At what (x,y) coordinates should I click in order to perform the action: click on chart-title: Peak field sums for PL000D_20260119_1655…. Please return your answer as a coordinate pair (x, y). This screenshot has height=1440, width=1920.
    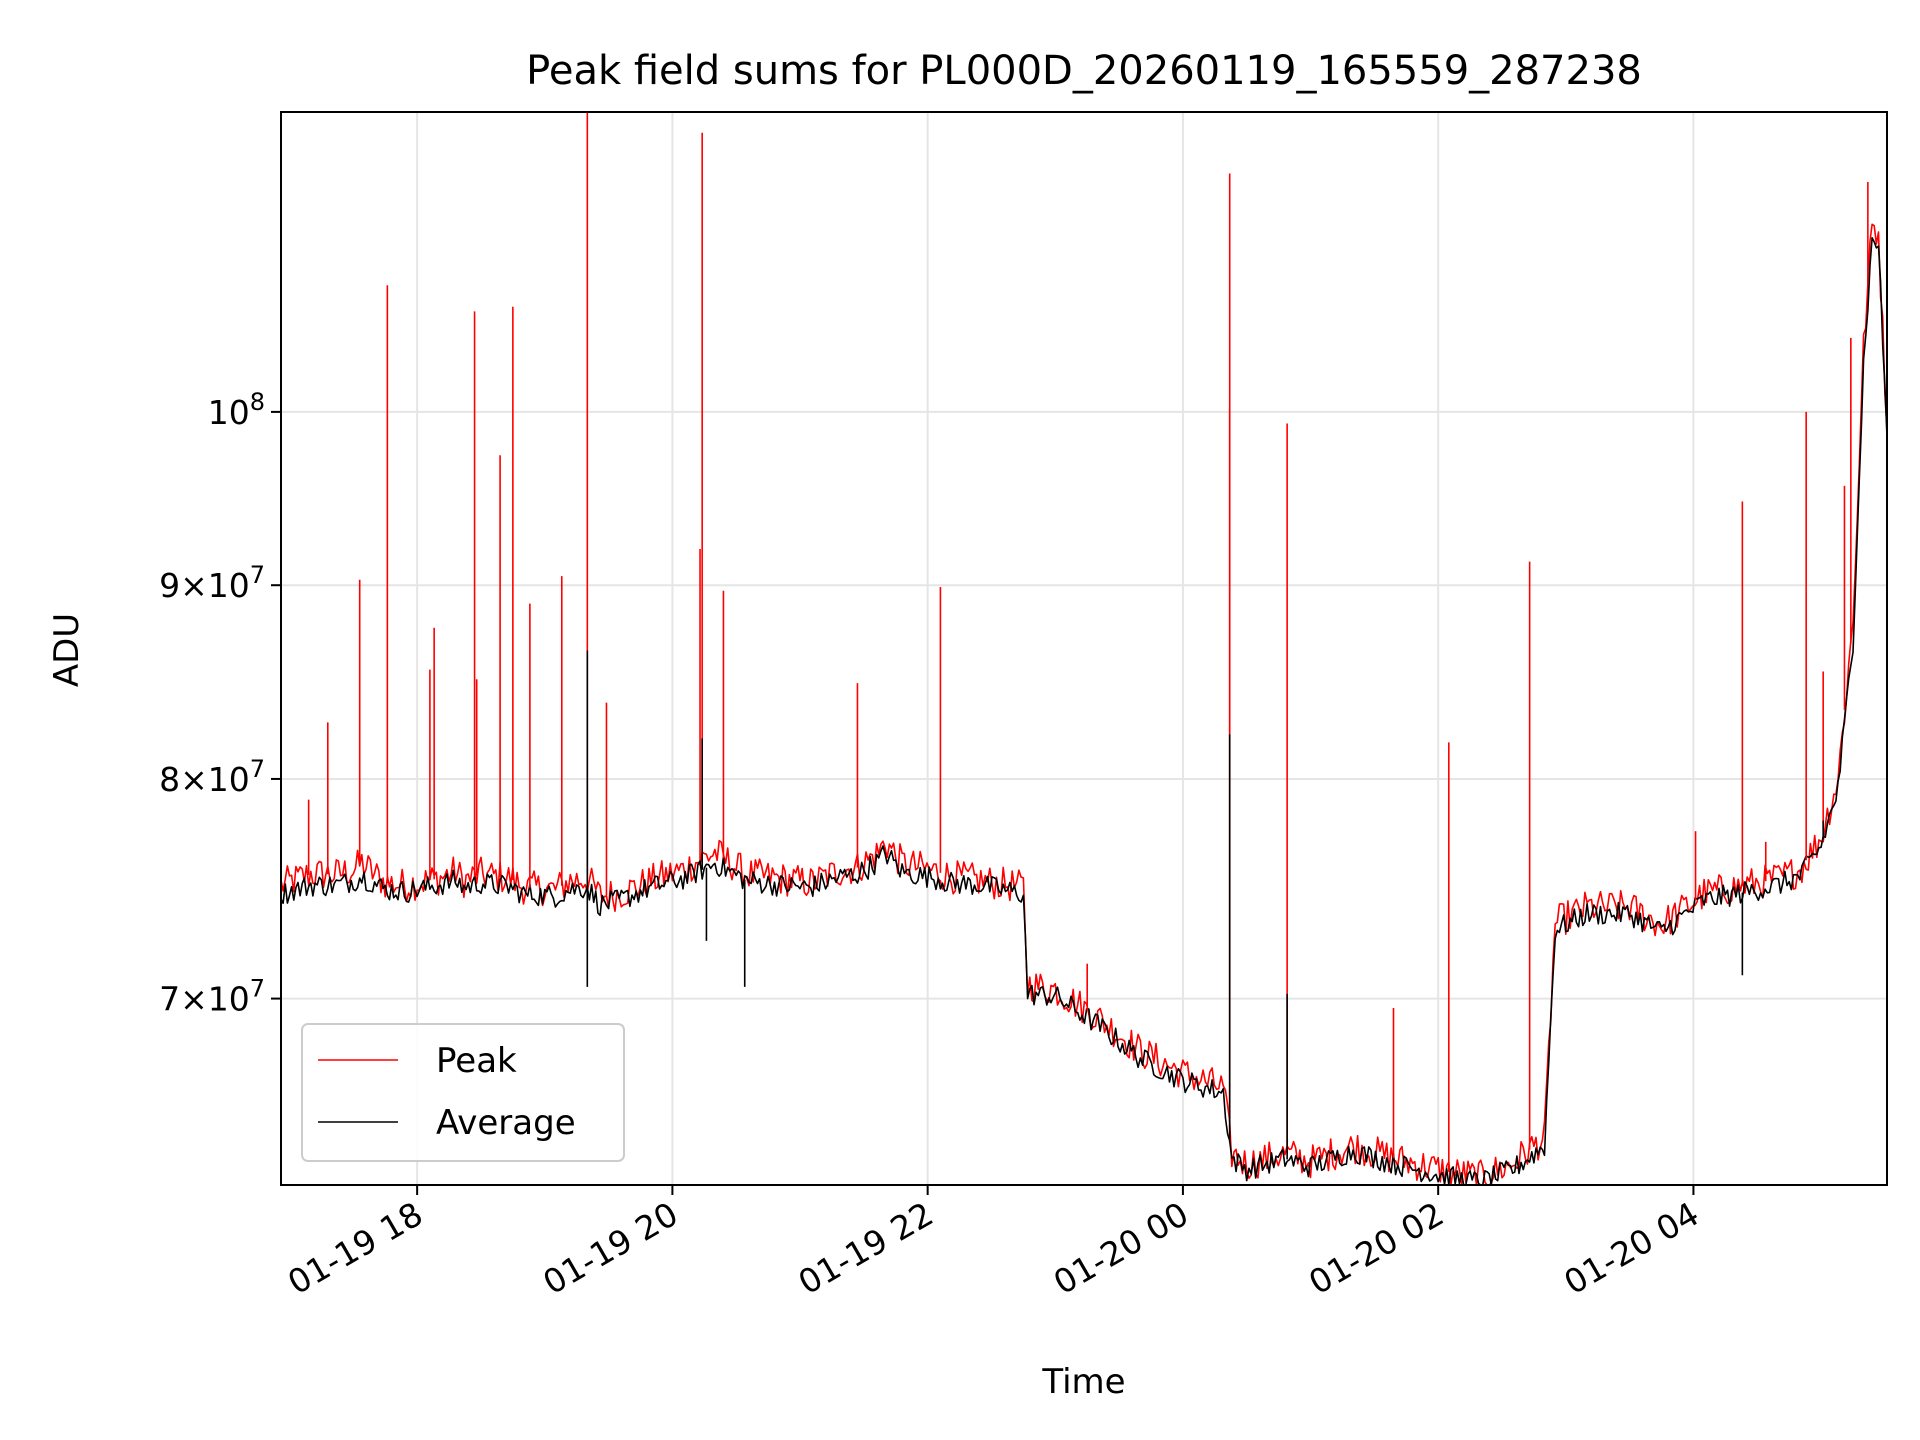
    Looking at the image, I should click on (1084, 71).